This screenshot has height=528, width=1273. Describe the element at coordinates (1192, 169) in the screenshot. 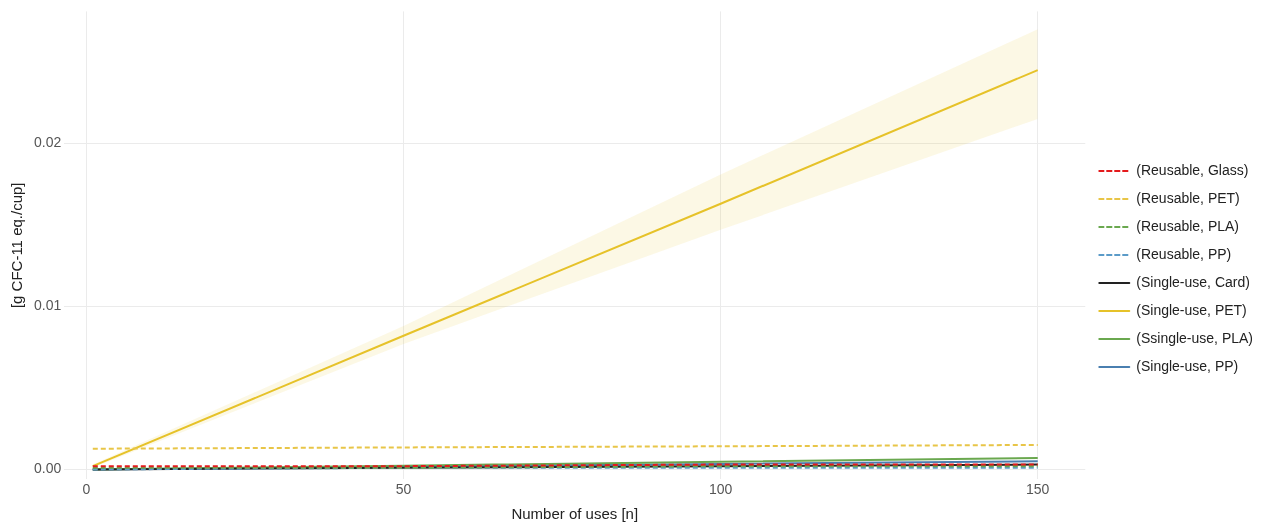

I see `legend-label: (Reusable, Glass)` at that location.